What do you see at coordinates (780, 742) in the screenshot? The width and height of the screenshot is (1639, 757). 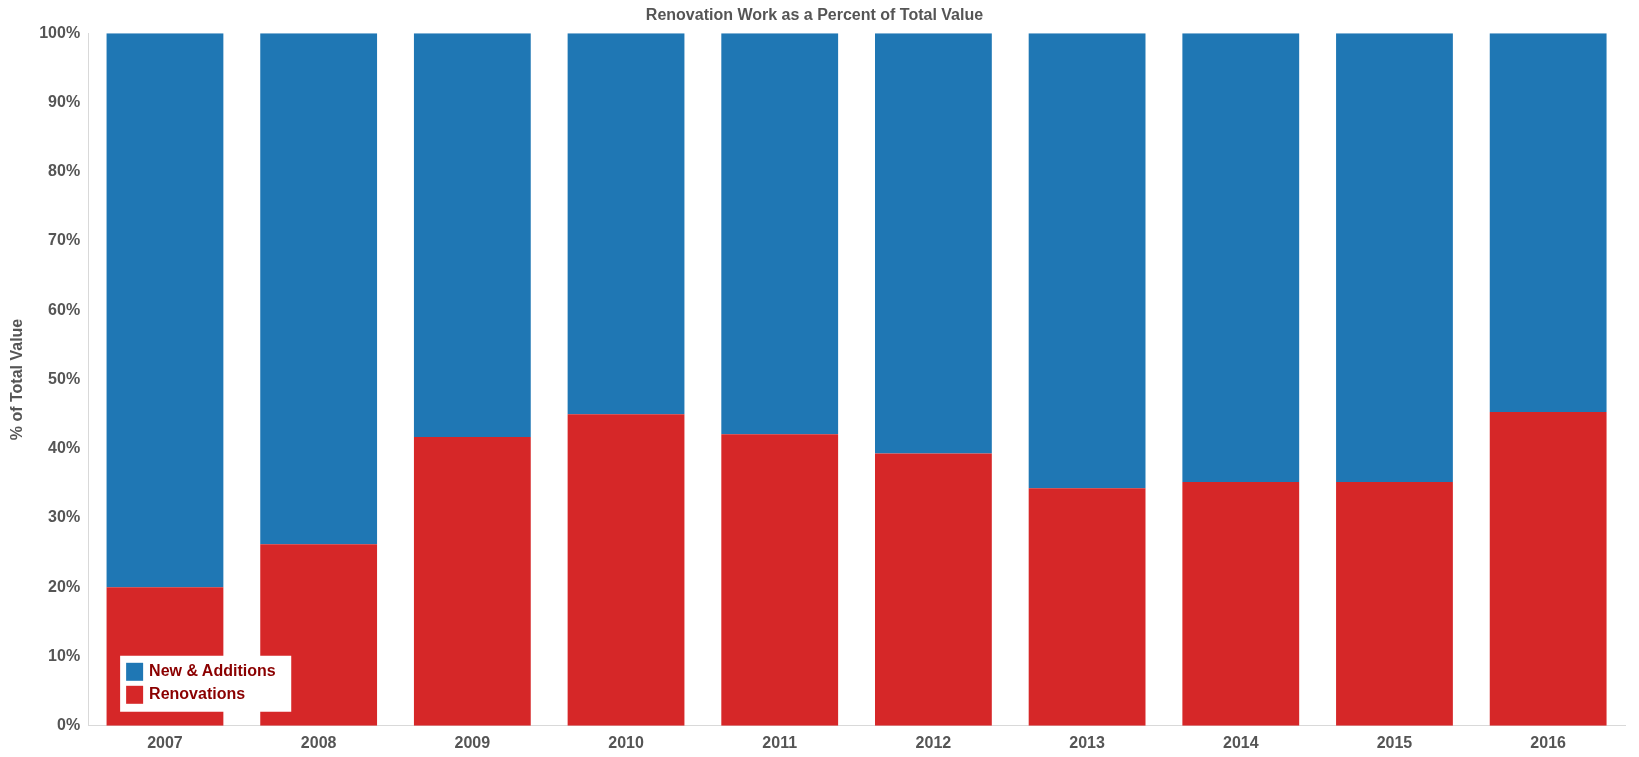 I see `x-tick-label: 2011` at bounding box center [780, 742].